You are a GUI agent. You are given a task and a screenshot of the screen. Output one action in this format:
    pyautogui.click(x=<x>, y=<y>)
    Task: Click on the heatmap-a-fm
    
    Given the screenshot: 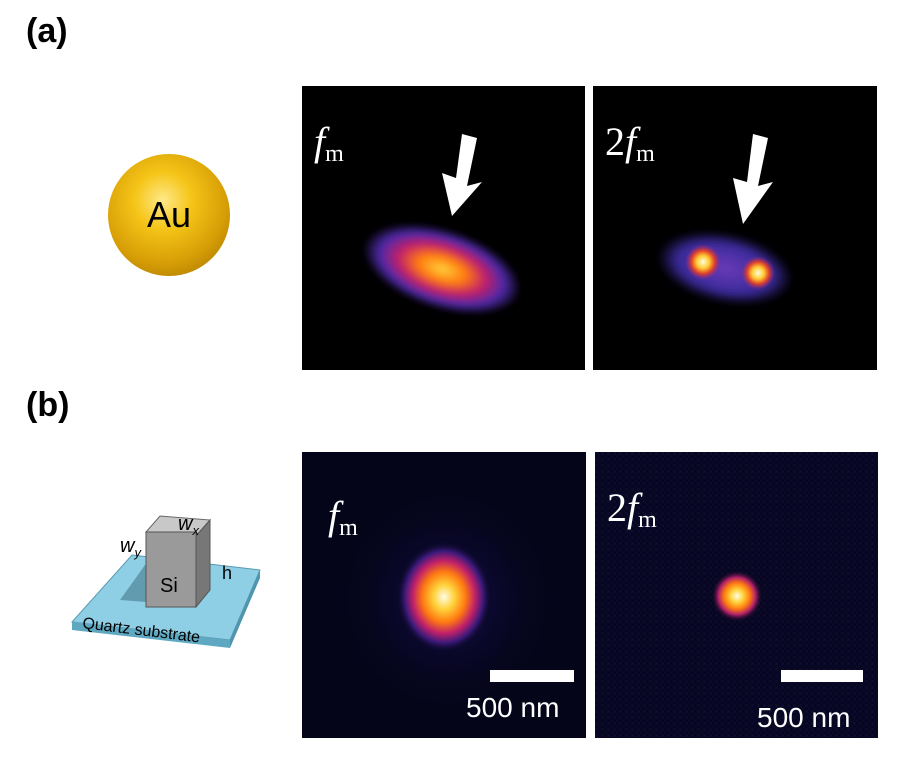 What is the action you would take?
    pyautogui.click(x=442, y=224)
    